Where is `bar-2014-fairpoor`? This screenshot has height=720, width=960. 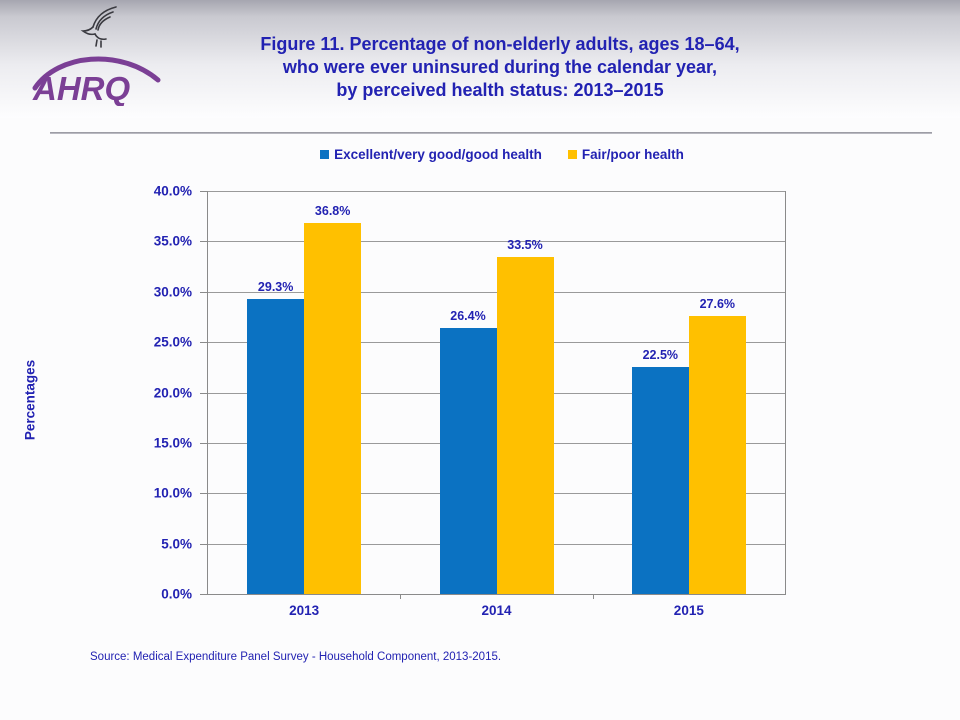
bar-2014-fairpoor is located at coordinates (525, 425).